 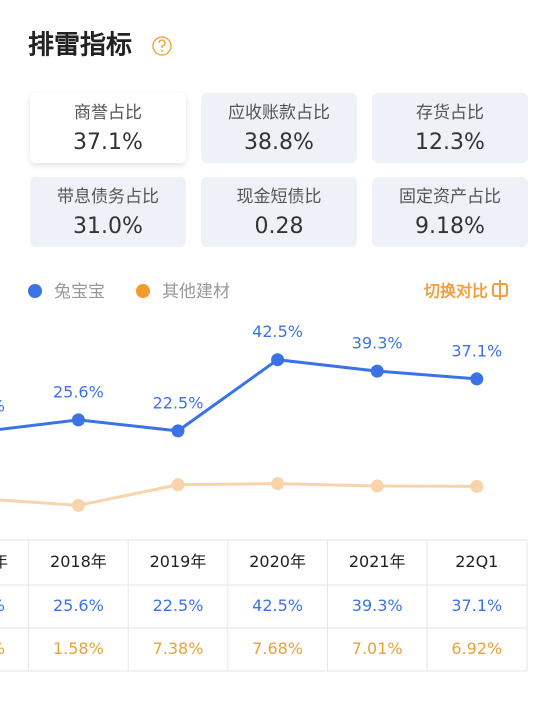 I want to click on table-cell: 22.5%, so click(x=178, y=605).